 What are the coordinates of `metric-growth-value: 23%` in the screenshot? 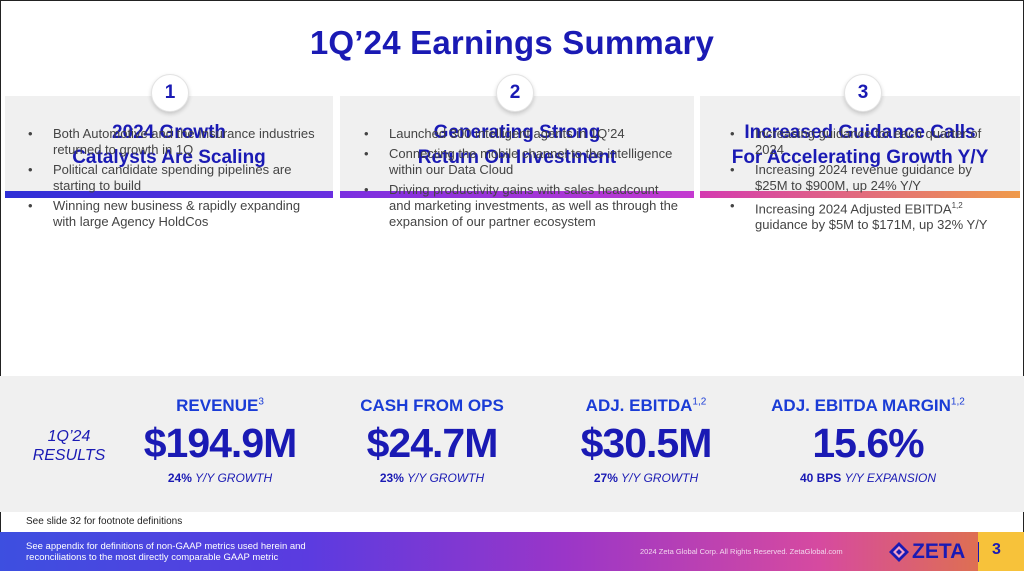 It's located at (391, 478).